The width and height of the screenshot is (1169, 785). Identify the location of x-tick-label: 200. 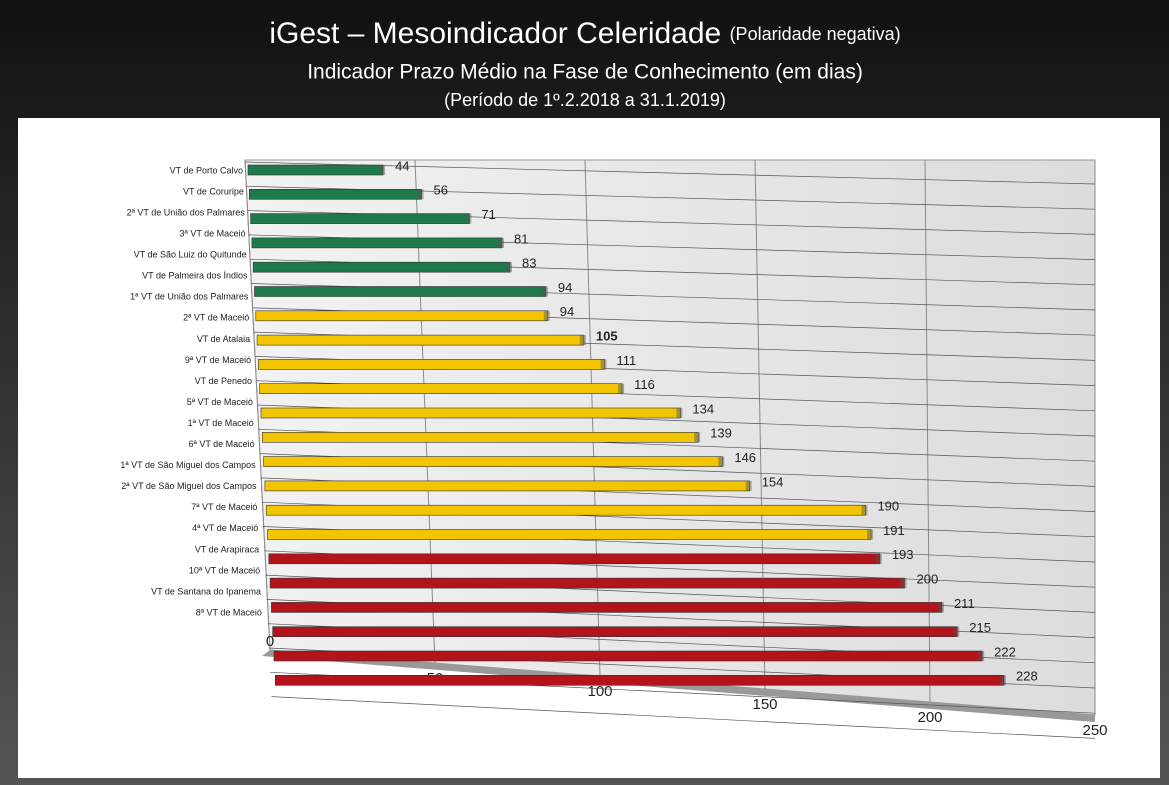
(929, 717).